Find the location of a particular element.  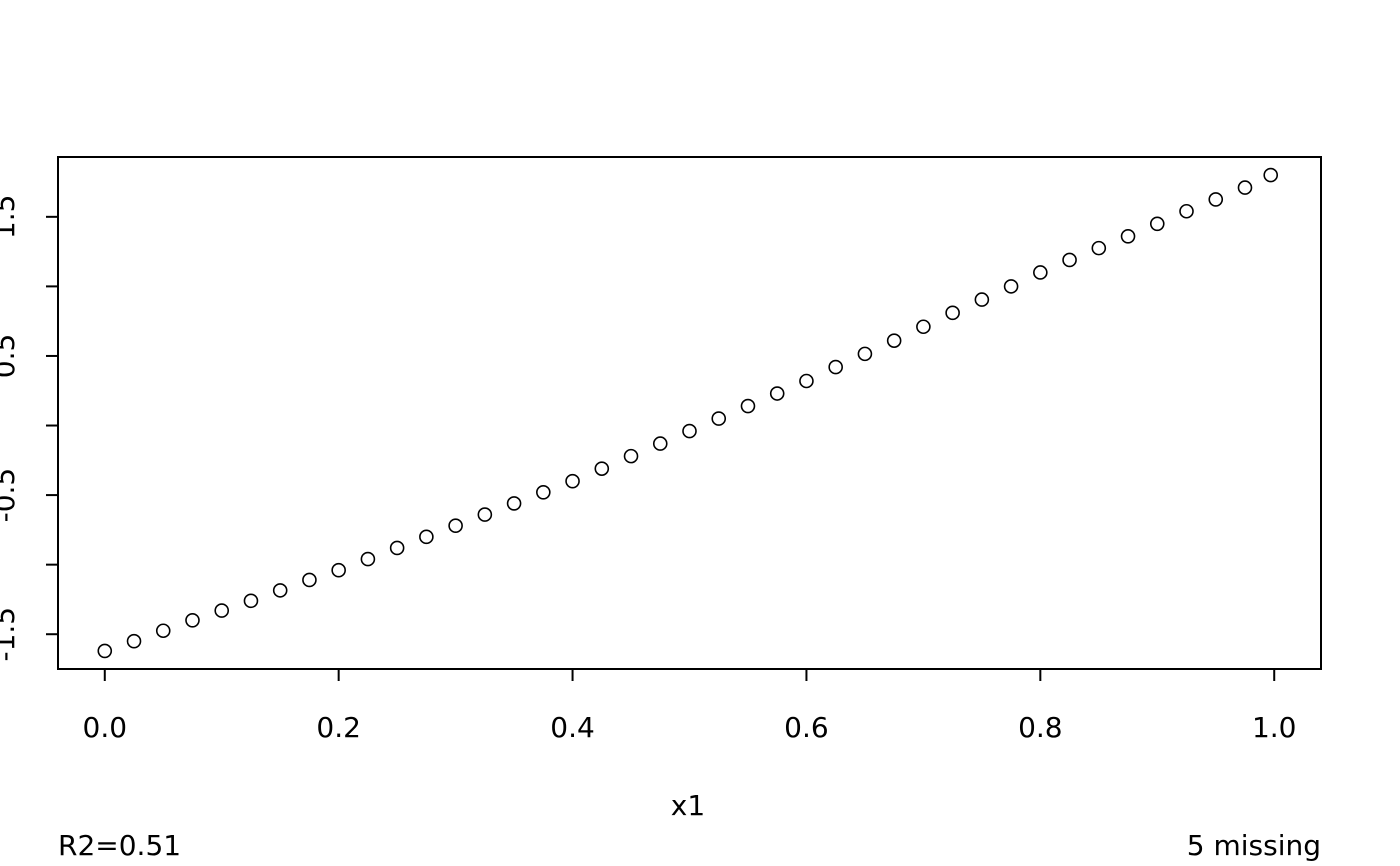

x-tick-label: 0.8 is located at coordinates (1040, 727).